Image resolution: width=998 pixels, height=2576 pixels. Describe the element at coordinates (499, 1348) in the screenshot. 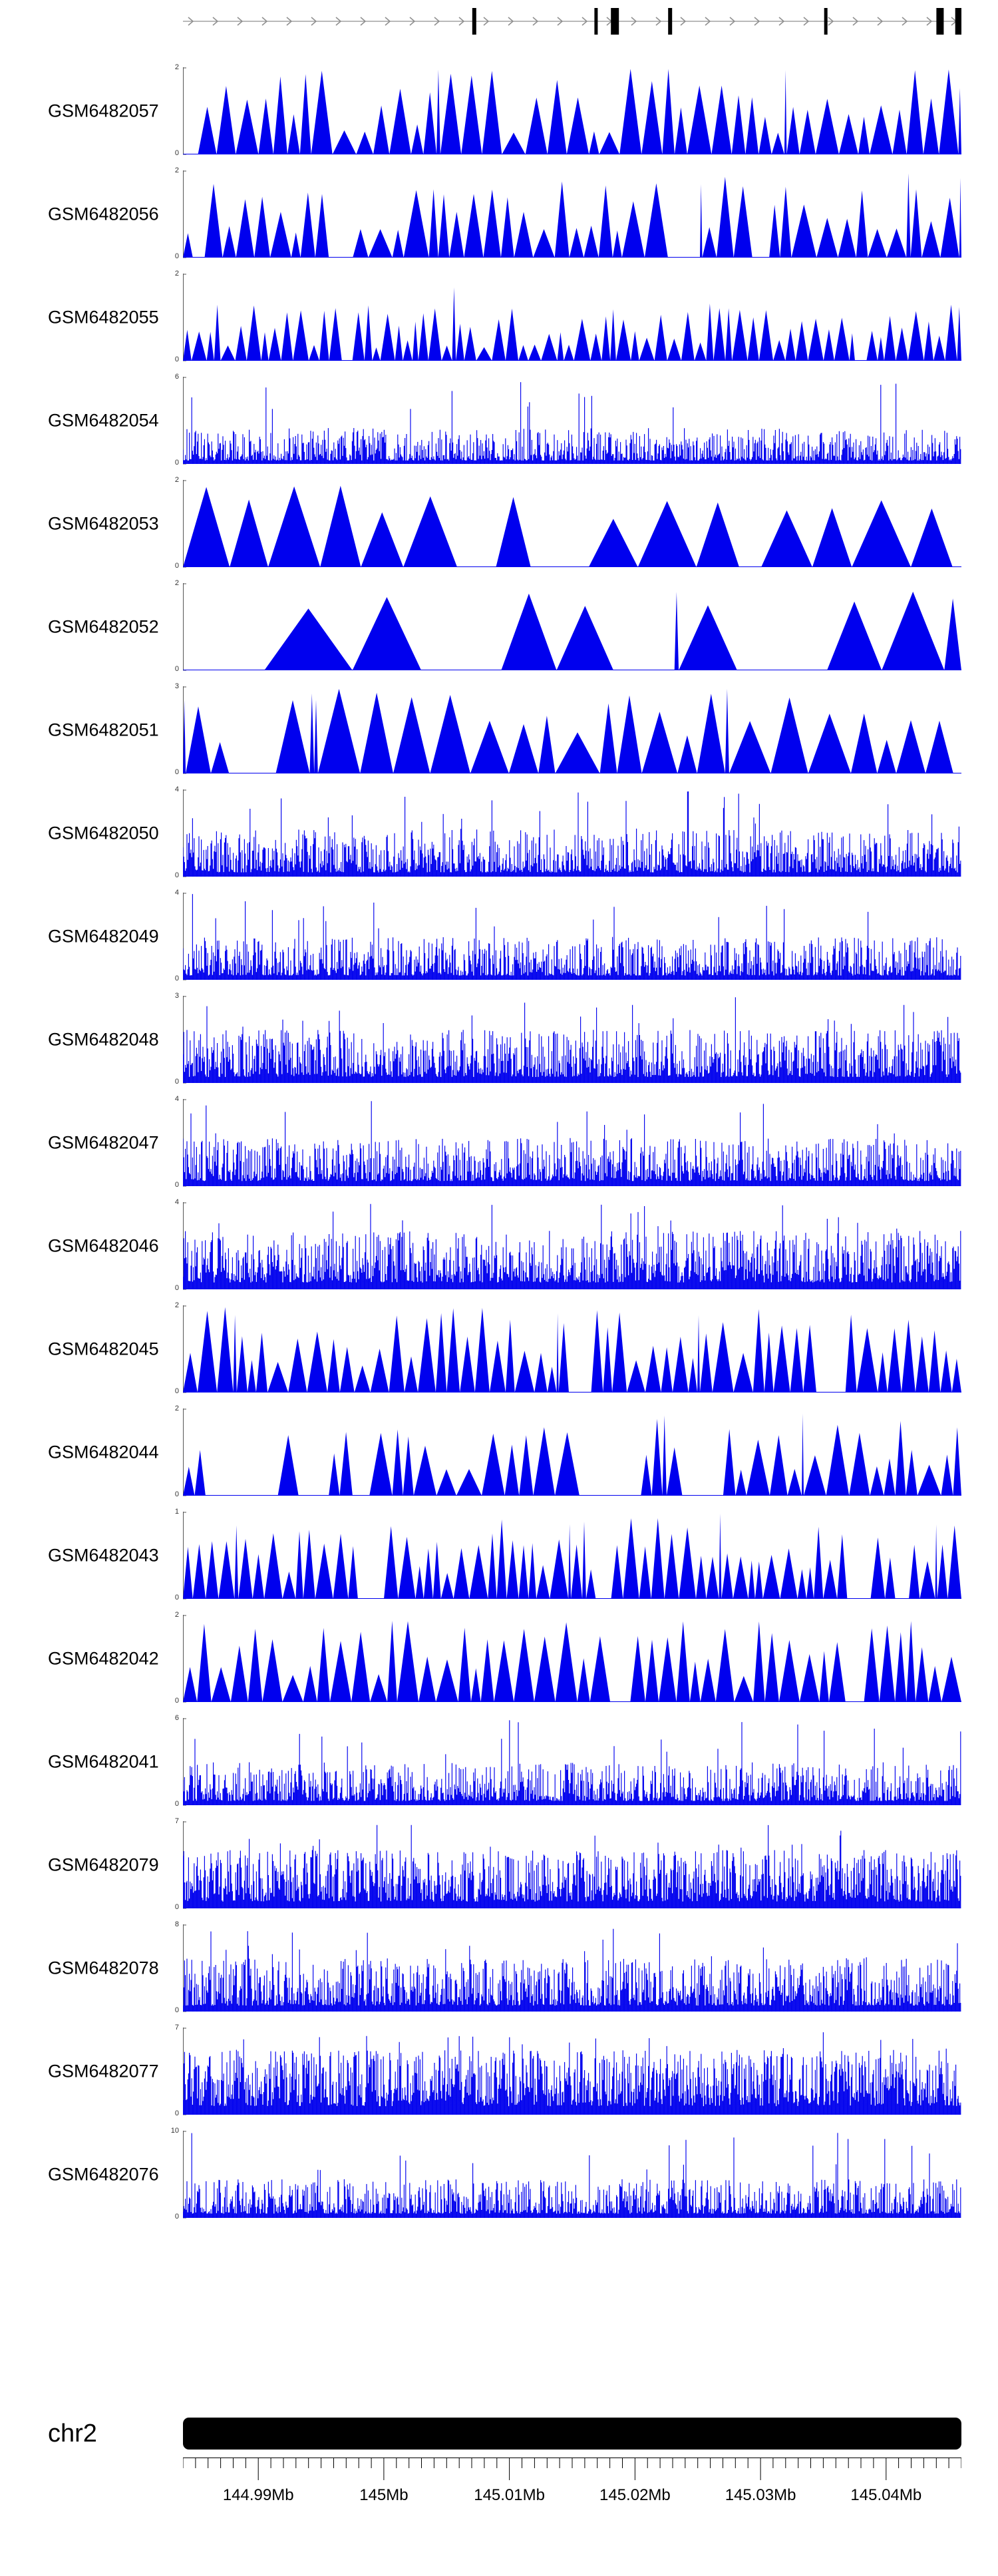

I see `coverage-track-GSM6482045: GSM6482045 2 0` at that location.